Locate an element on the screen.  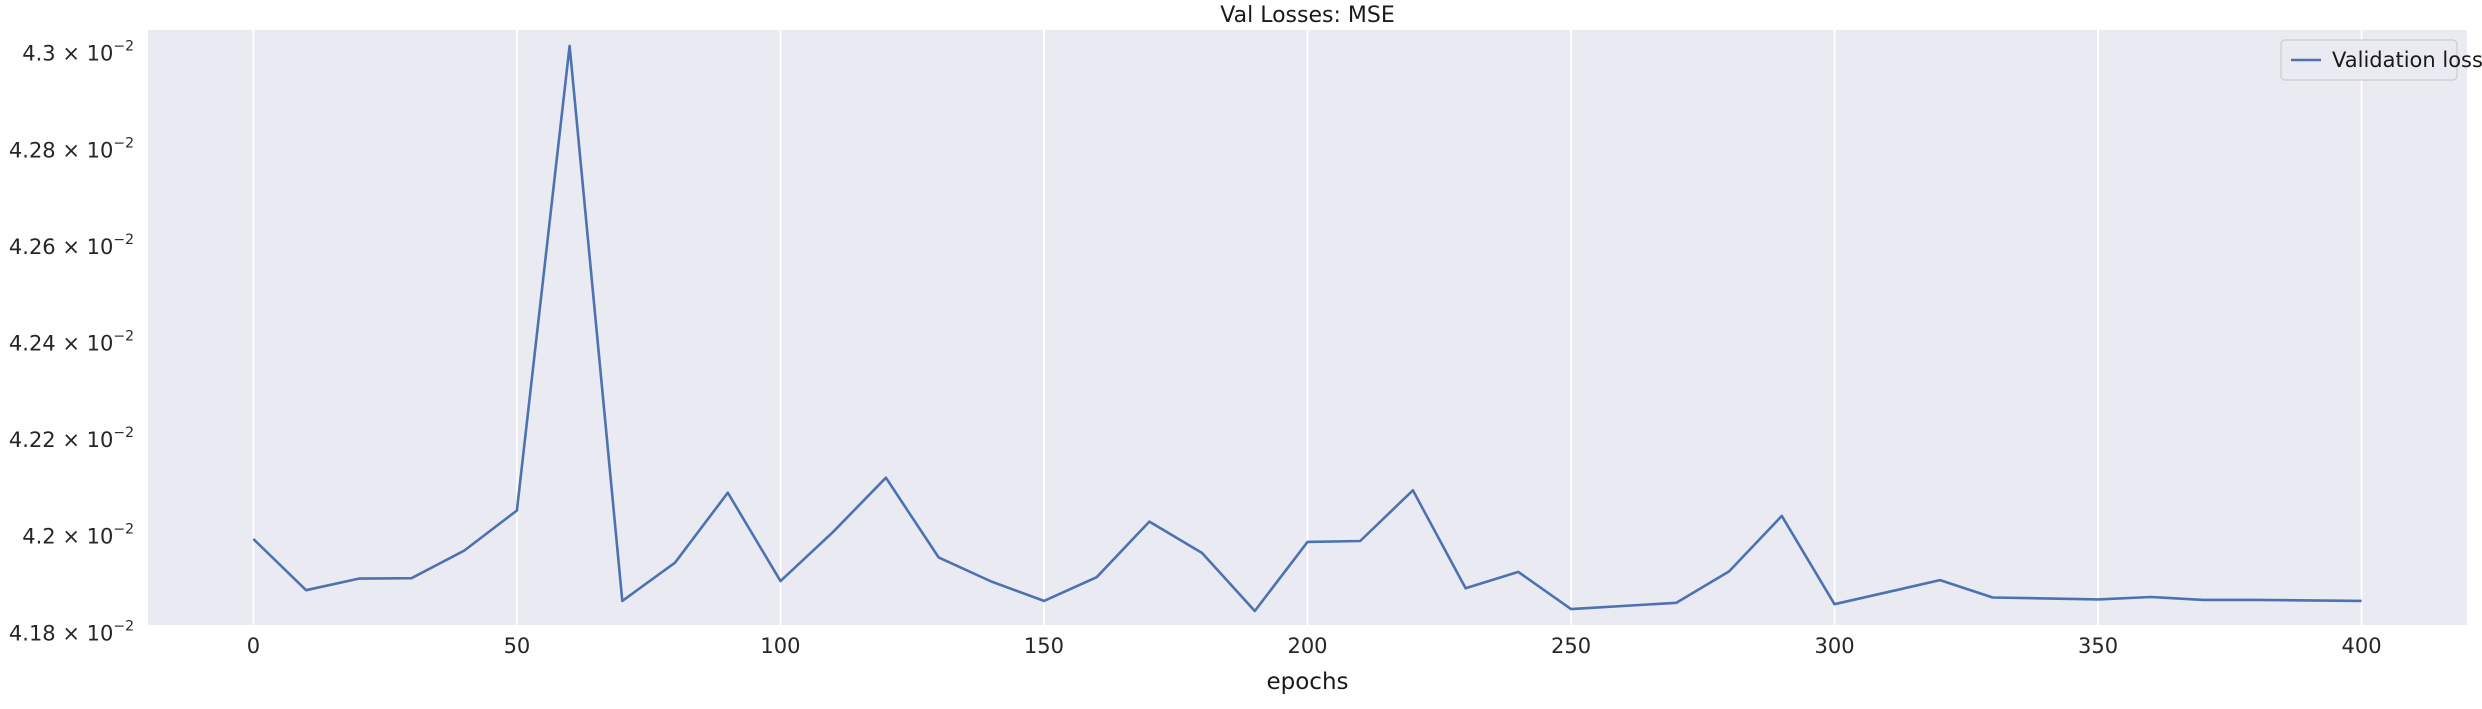
y-tick-label: 4.26 × 10⁻² is located at coordinates (71, 245).